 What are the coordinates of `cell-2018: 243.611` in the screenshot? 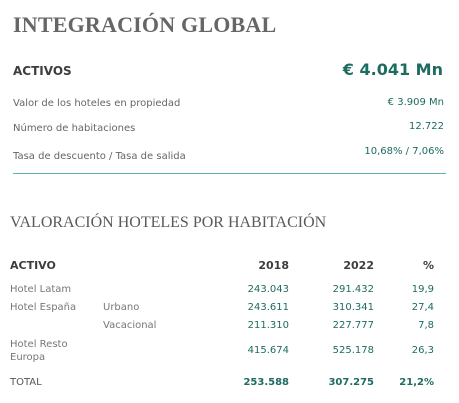 It's located at (268, 307).